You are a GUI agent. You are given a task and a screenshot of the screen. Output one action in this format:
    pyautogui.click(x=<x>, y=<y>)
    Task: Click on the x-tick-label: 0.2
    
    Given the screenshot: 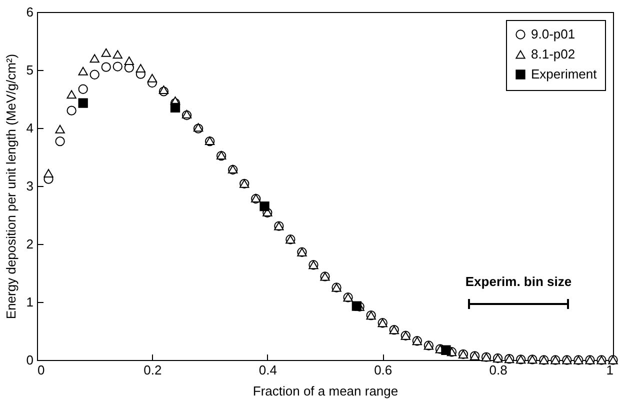 What is the action you would take?
    pyautogui.click(x=153, y=370)
    